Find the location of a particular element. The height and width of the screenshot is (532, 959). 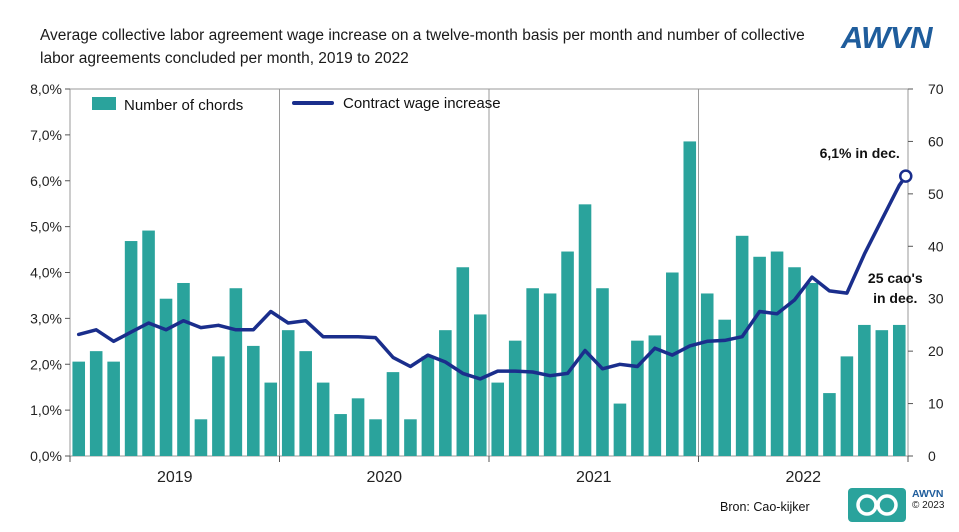

left-axis: 0,0% 1,0% 2,0% 3,0% 4,0% 5,0% 6,0% 7,0% 8,0% is located at coordinates (50, 272).